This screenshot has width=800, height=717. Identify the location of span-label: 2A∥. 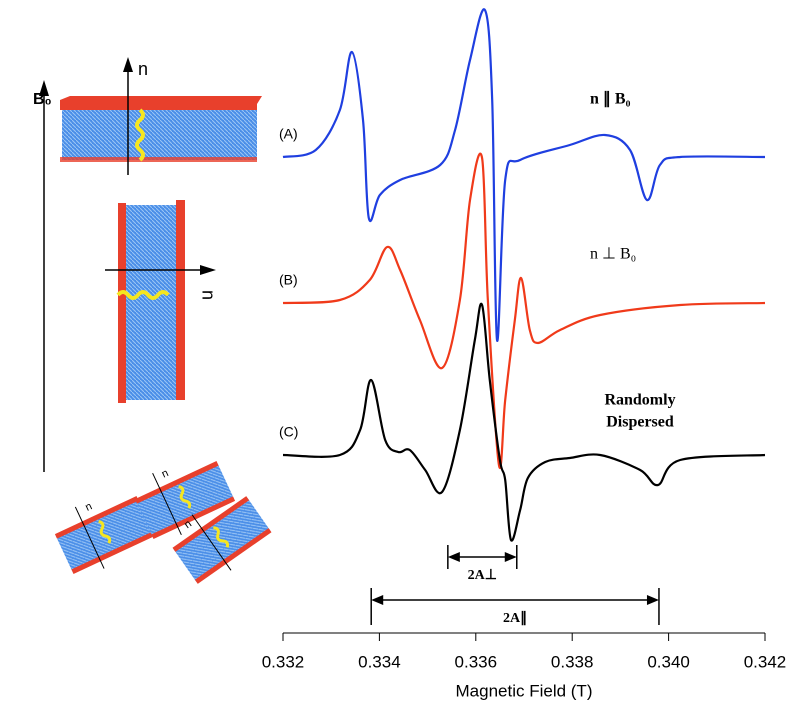
(515, 618).